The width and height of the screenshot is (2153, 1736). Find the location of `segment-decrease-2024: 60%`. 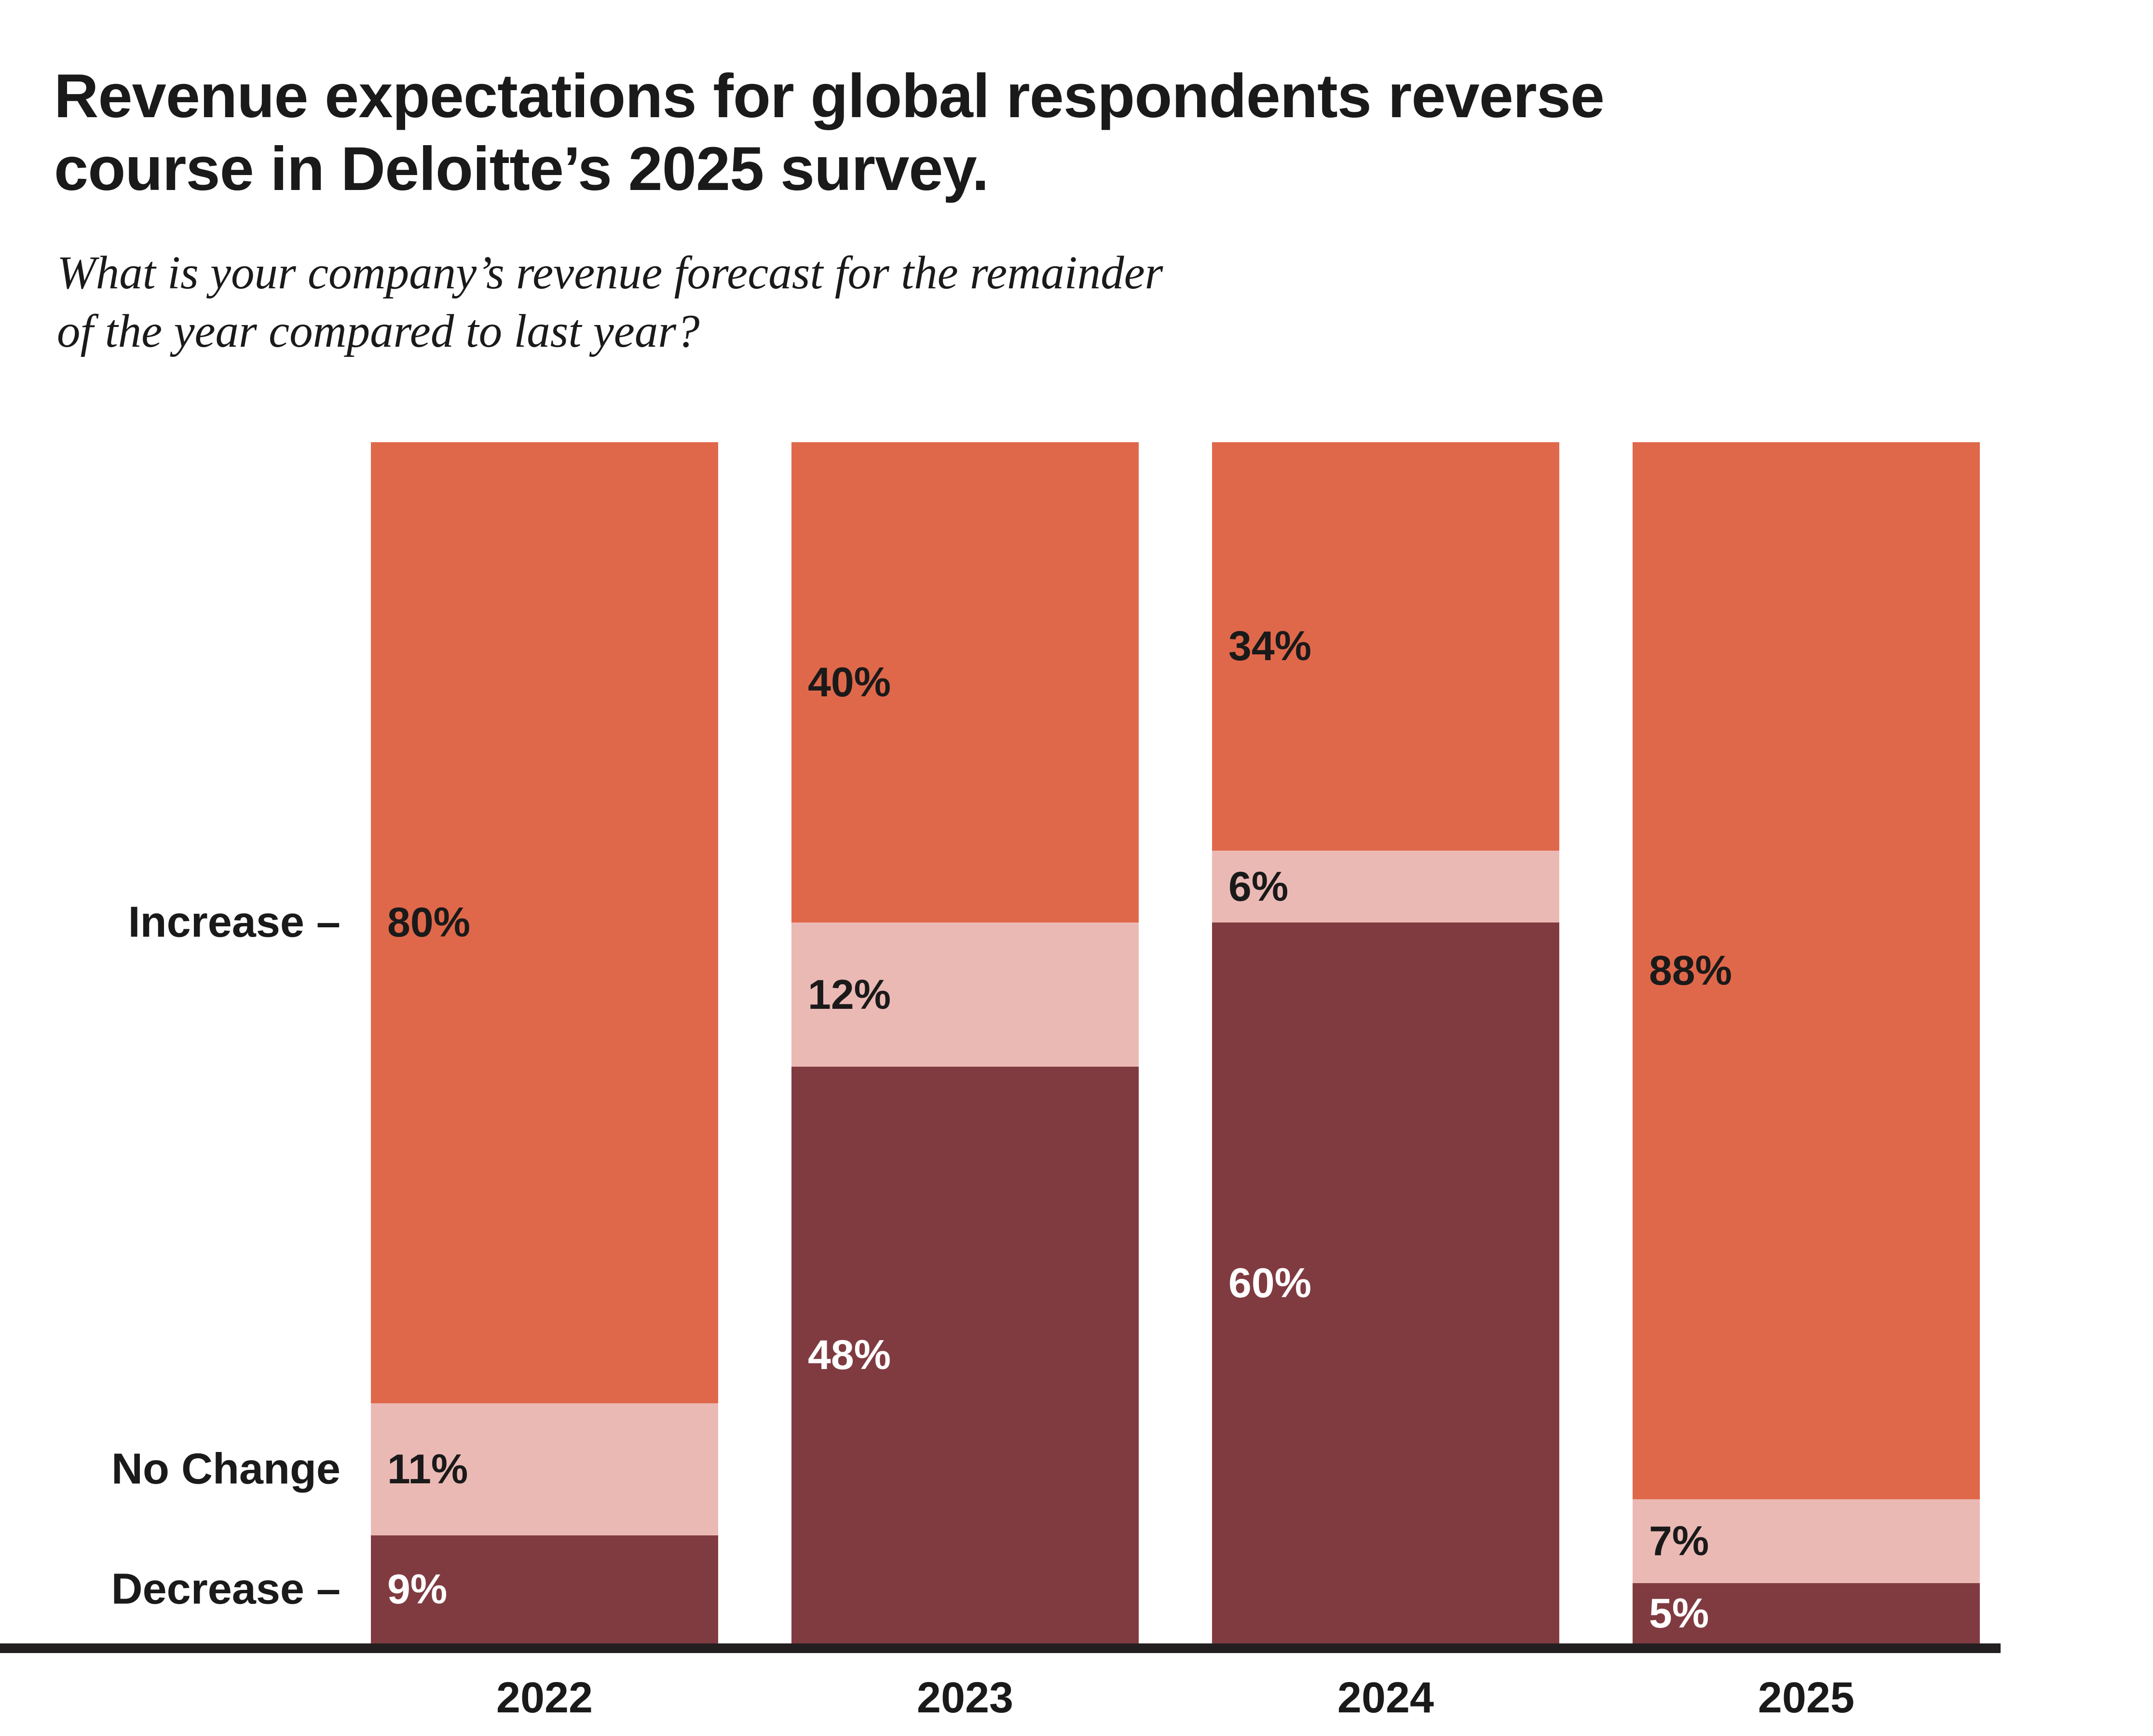

segment-decrease-2024: 60% is located at coordinates (1385, 1283).